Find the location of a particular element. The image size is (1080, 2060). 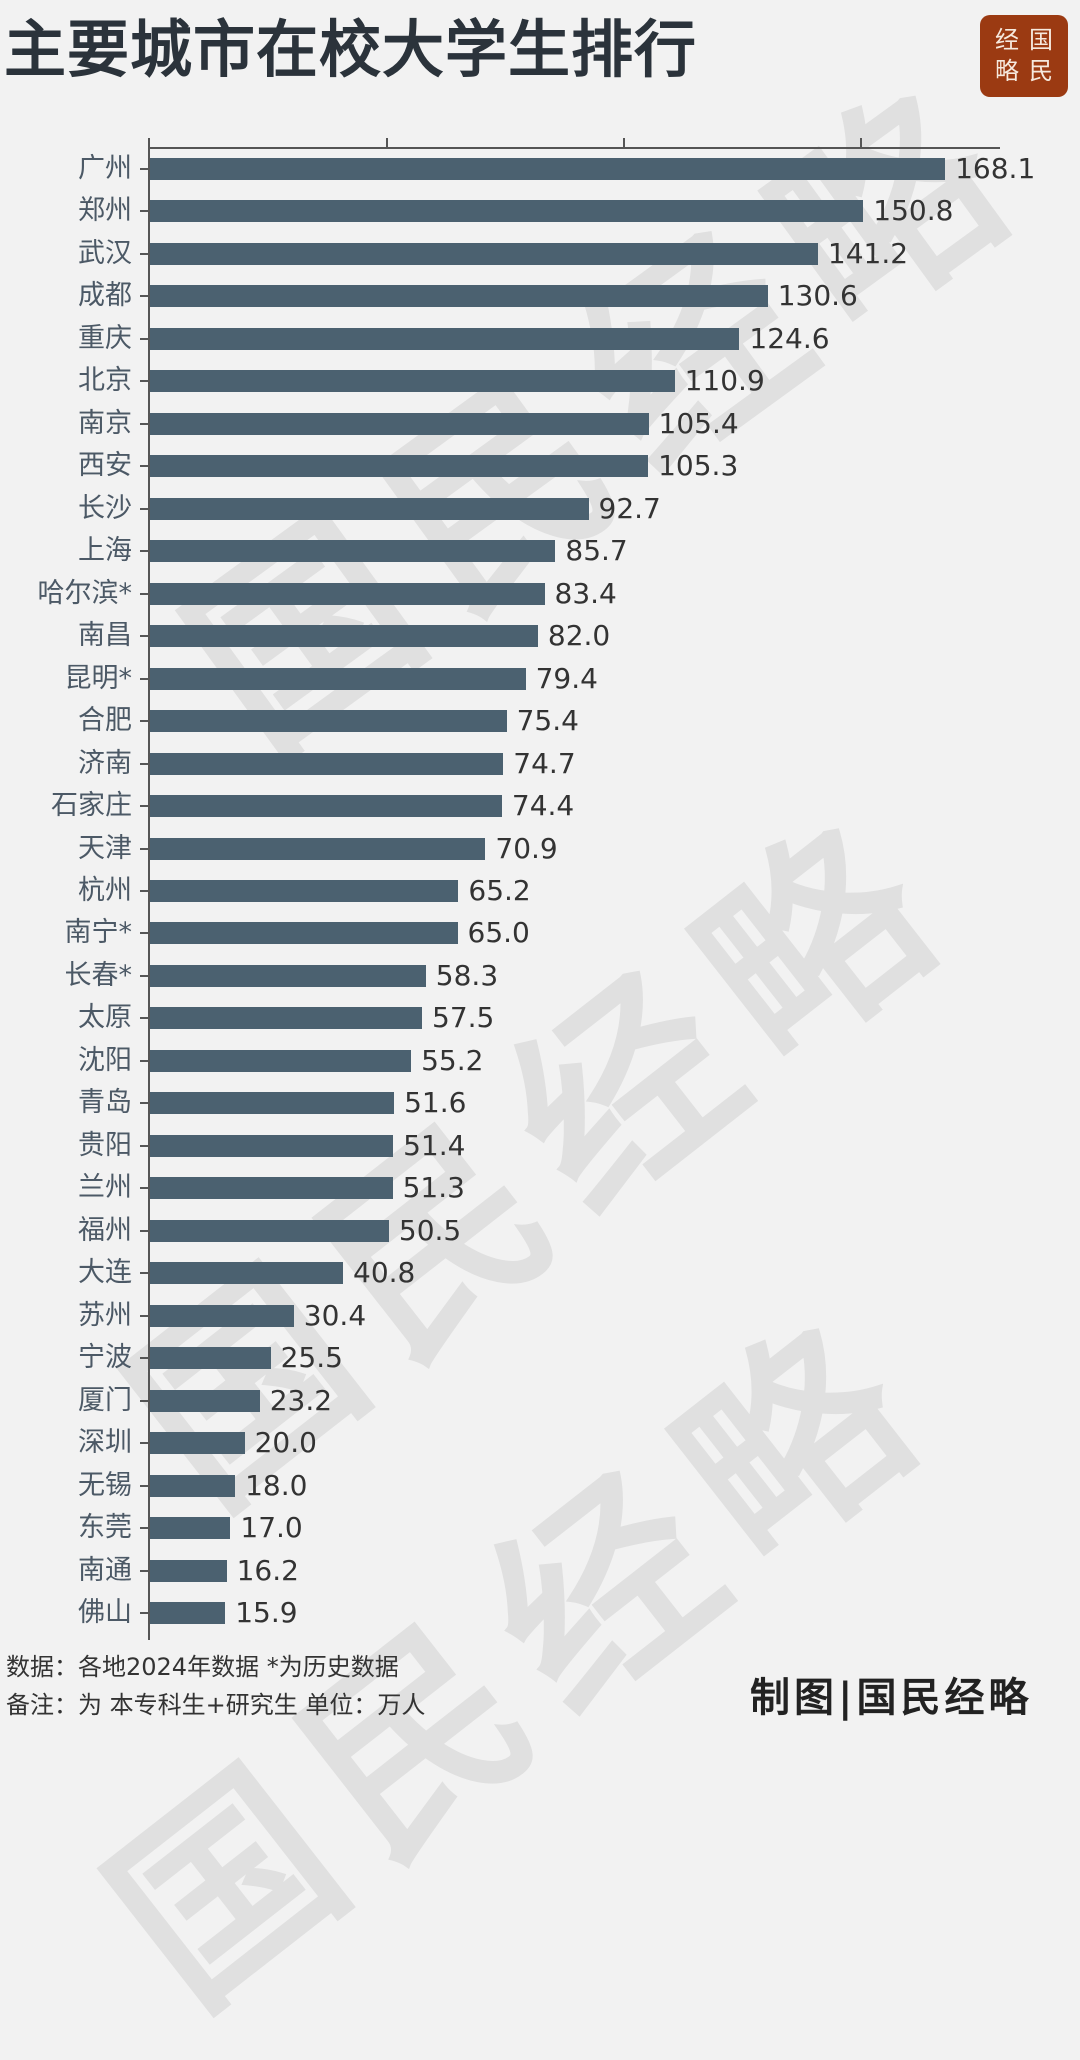

bar-row: 南宁* 65.0 is located at coordinates (540, 933).